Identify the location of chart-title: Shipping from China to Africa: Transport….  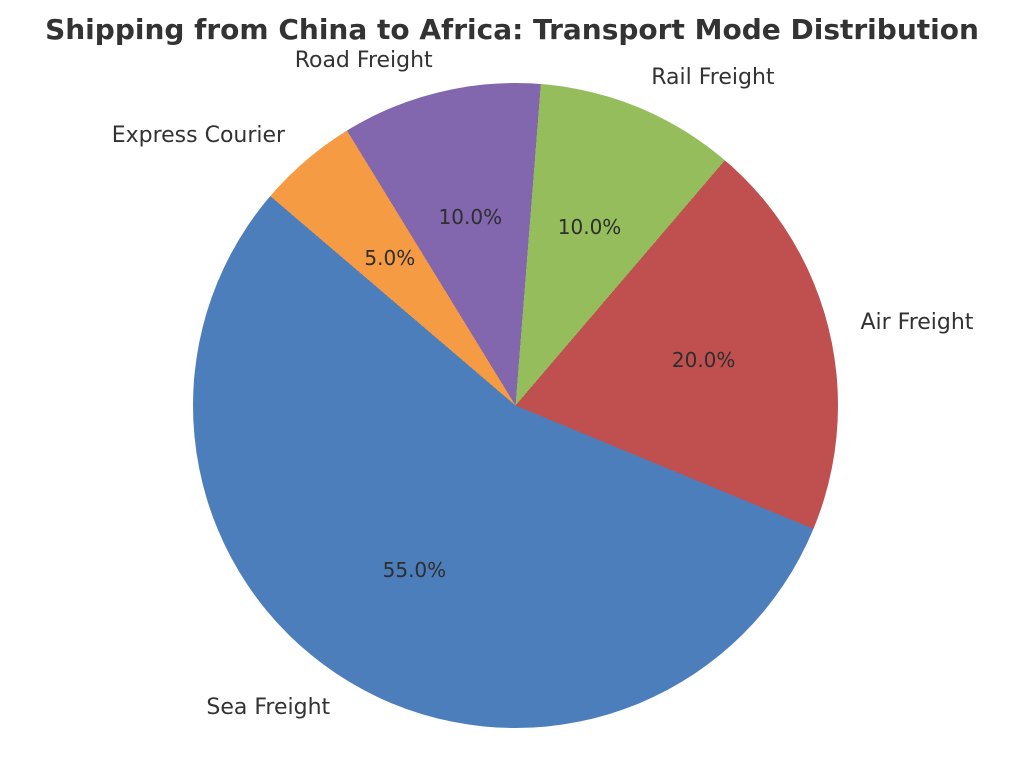
(512, 29).